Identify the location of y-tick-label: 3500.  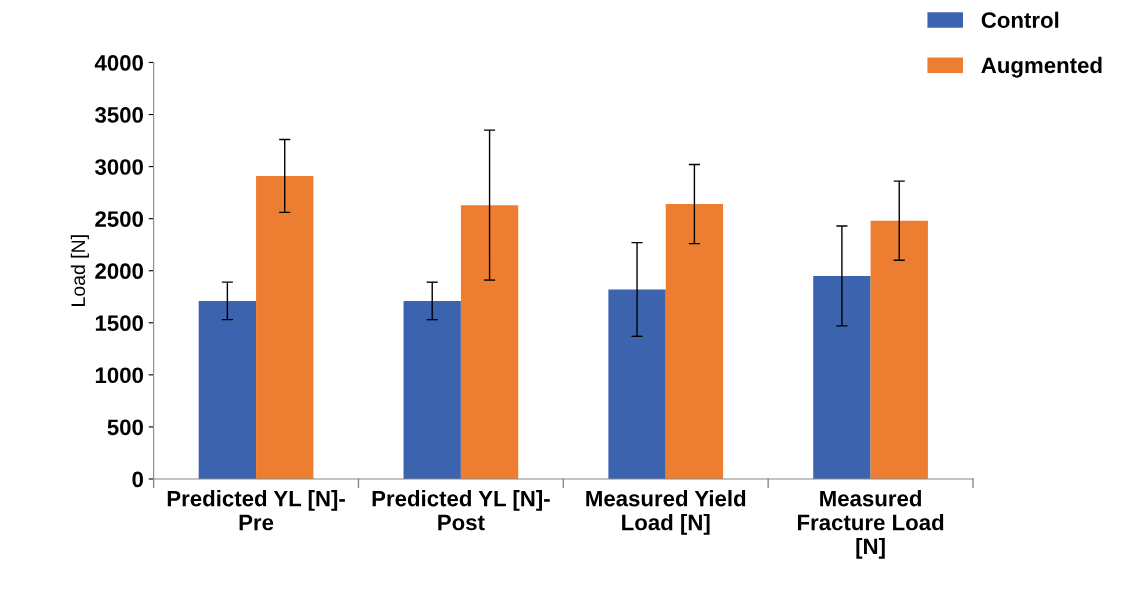
(118, 115).